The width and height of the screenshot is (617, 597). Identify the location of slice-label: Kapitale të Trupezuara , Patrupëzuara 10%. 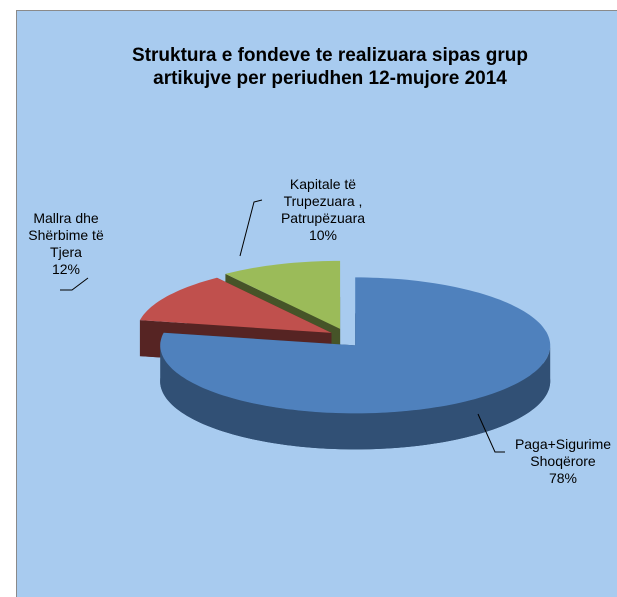
(323, 210).